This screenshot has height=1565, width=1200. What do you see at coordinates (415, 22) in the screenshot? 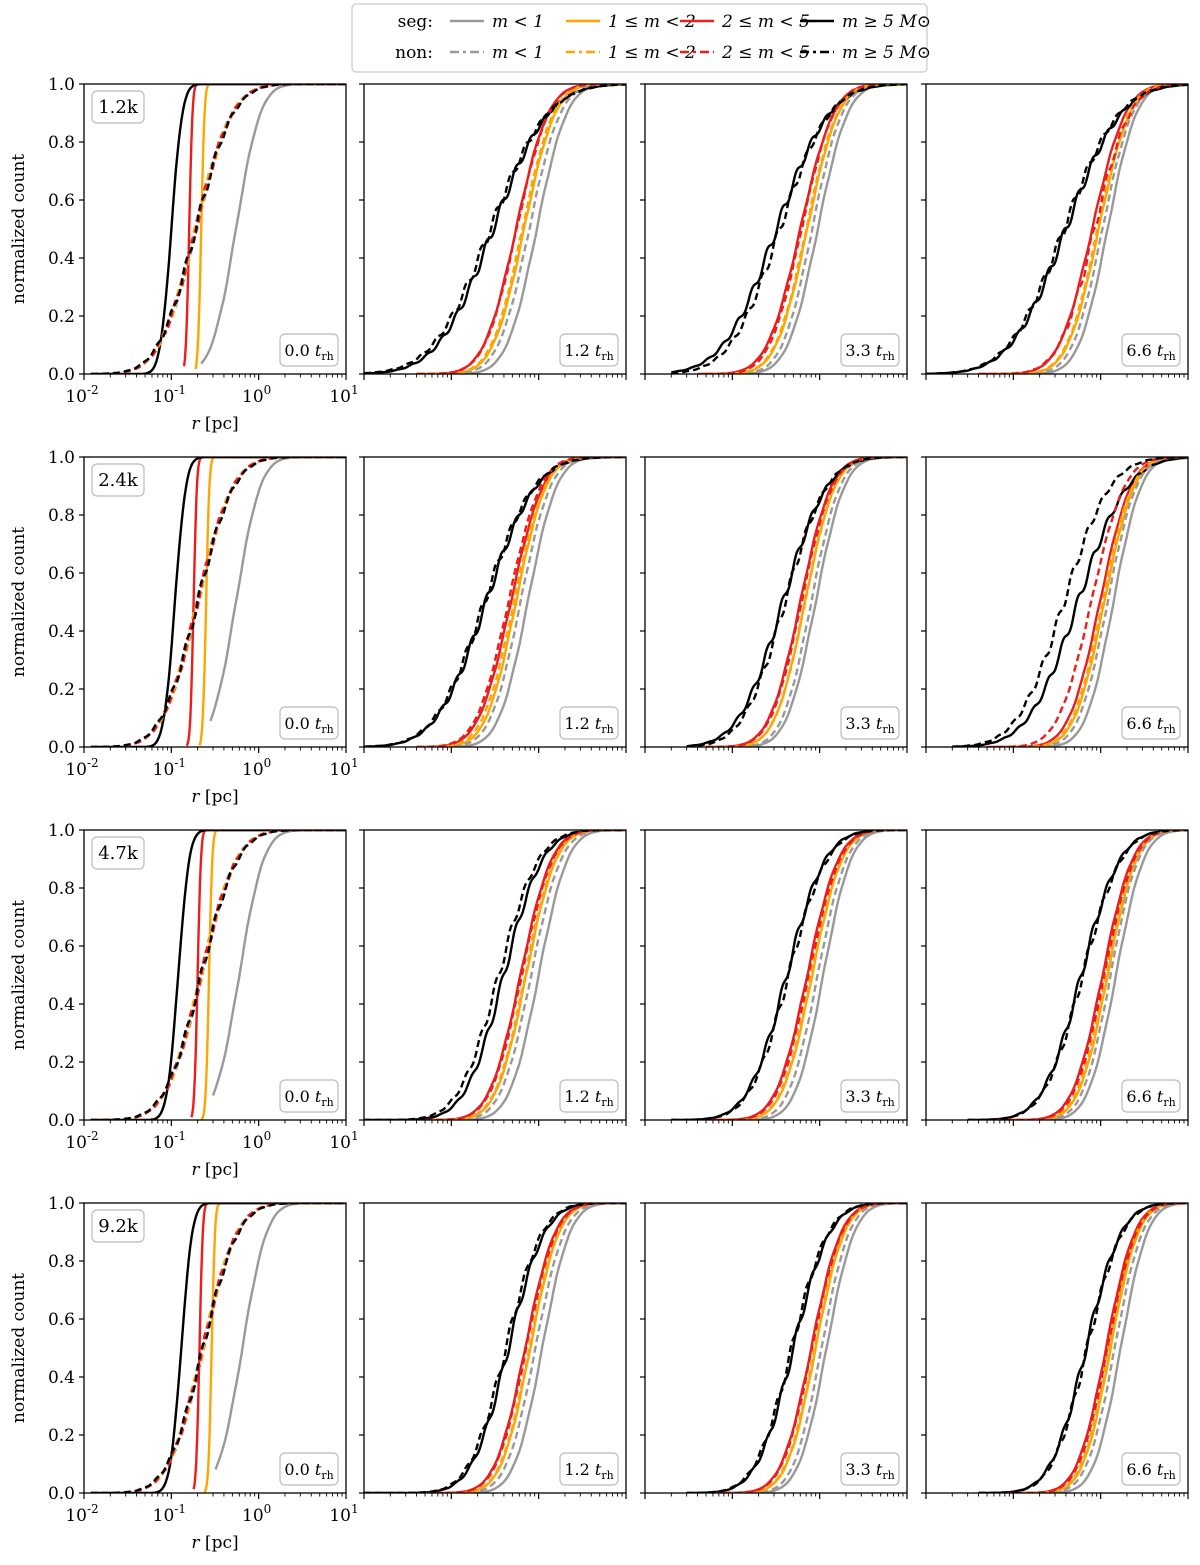
I see `legend-row-label: seg:` at bounding box center [415, 22].